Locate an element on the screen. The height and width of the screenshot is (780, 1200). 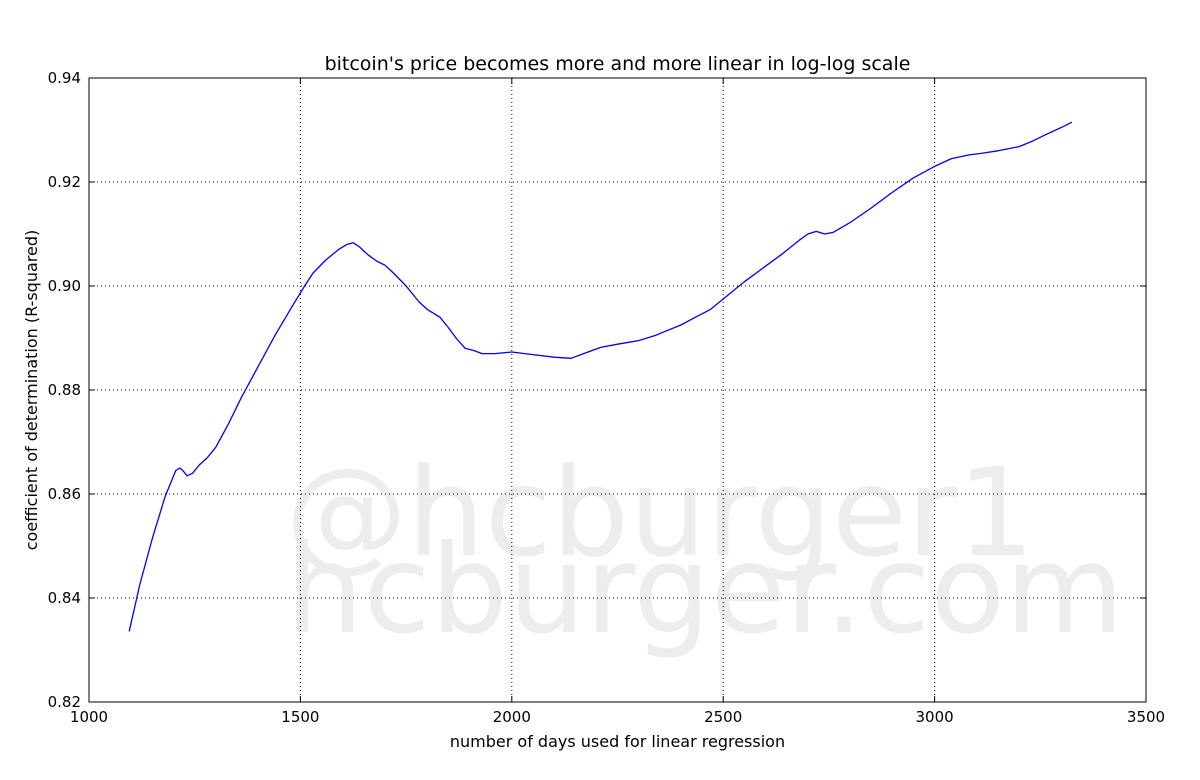
x-tick-label: 3000 is located at coordinates (935, 717).